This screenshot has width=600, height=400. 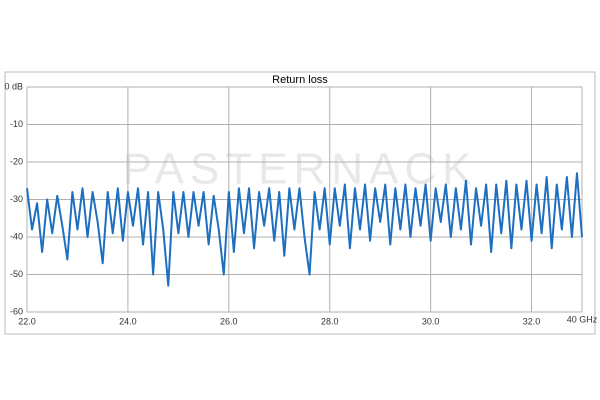 I want to click on y-tick-label: -60, so click(x=16, y=311).